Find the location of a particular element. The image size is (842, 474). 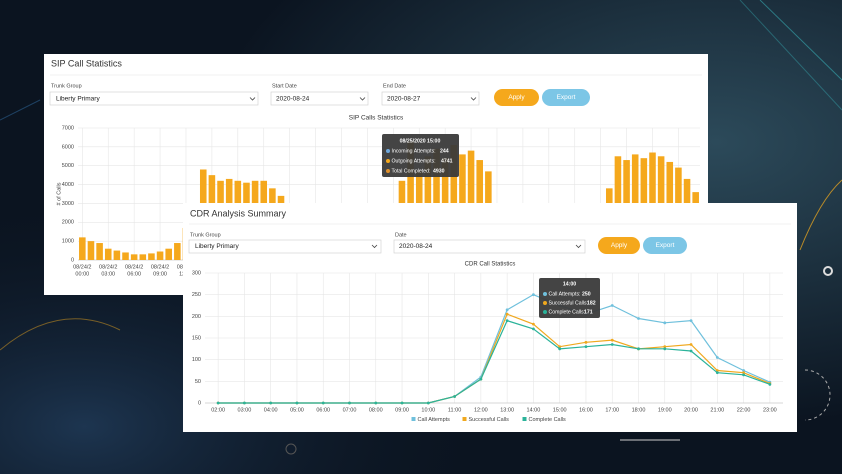

x-tick-label: 09:00 is located at coordinates (160, 274).